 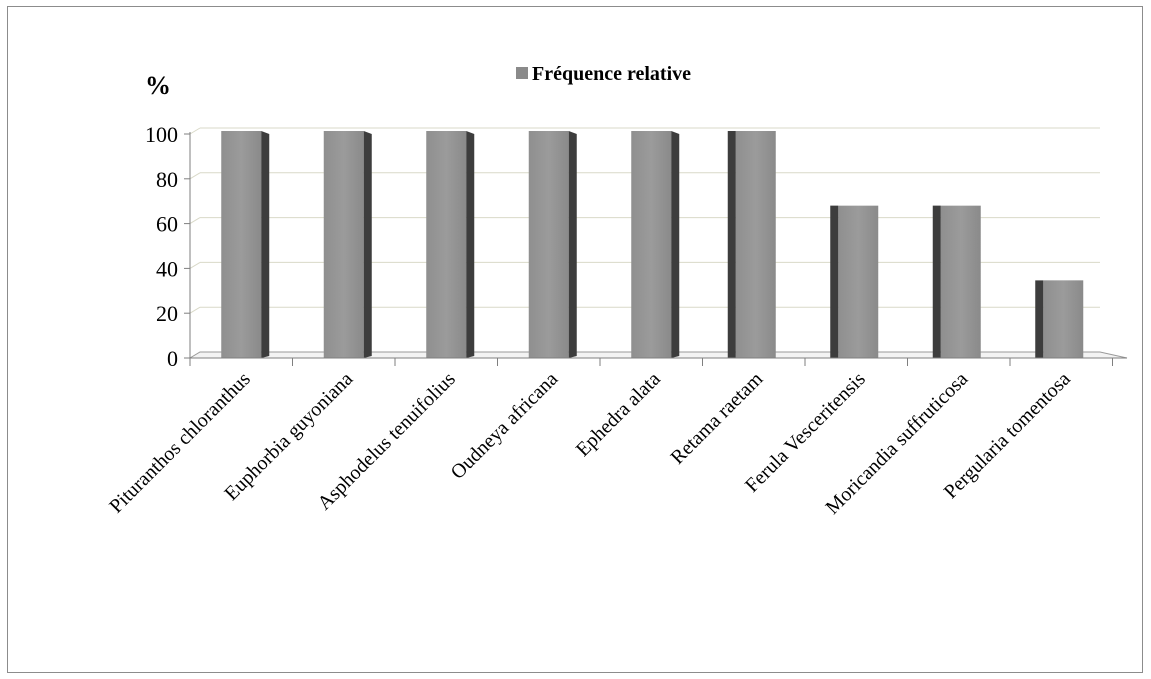 I want to click on x-tick-label: Retama raetam, so click(x=717, y=418).